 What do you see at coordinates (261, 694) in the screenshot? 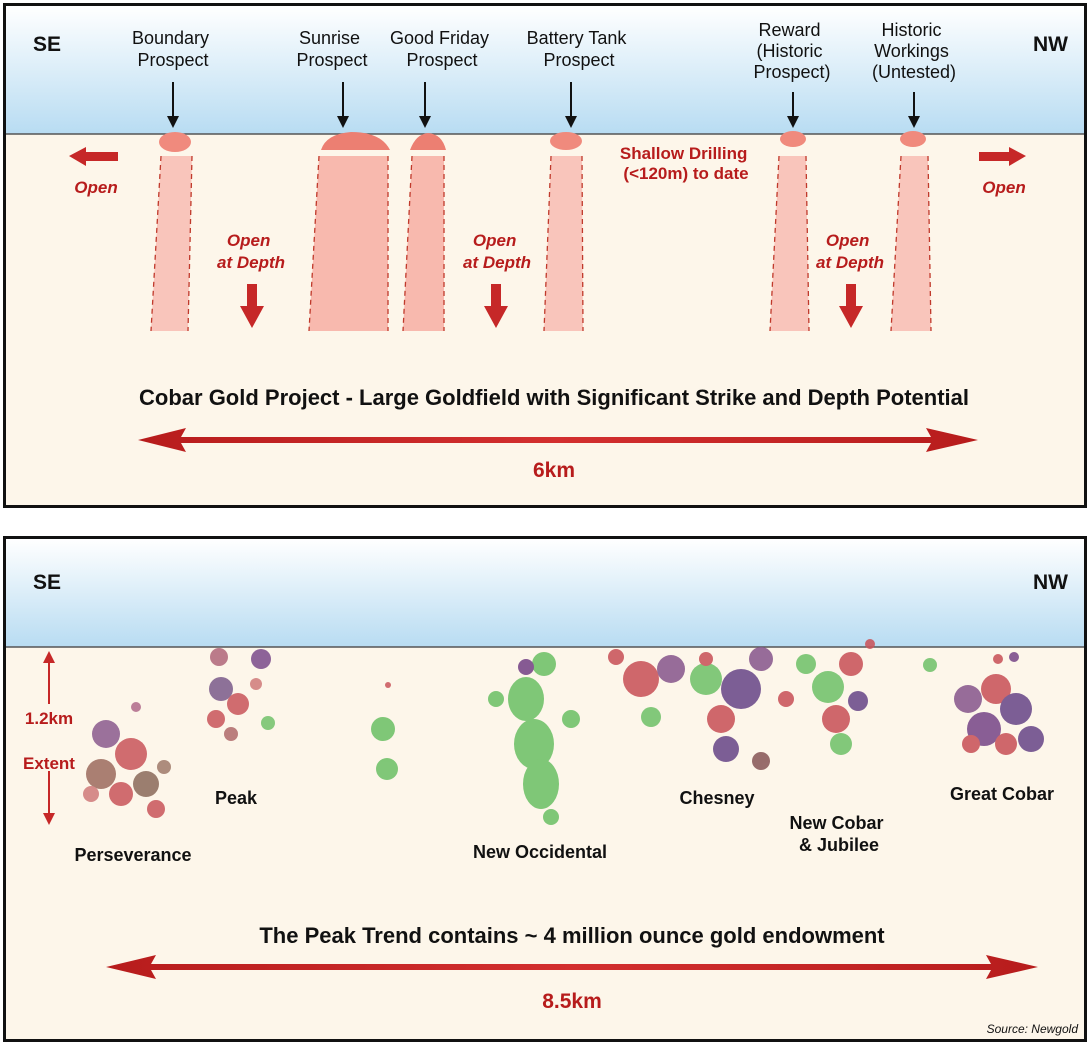
I see `orebody-peak` at bounding box center [261, 694].